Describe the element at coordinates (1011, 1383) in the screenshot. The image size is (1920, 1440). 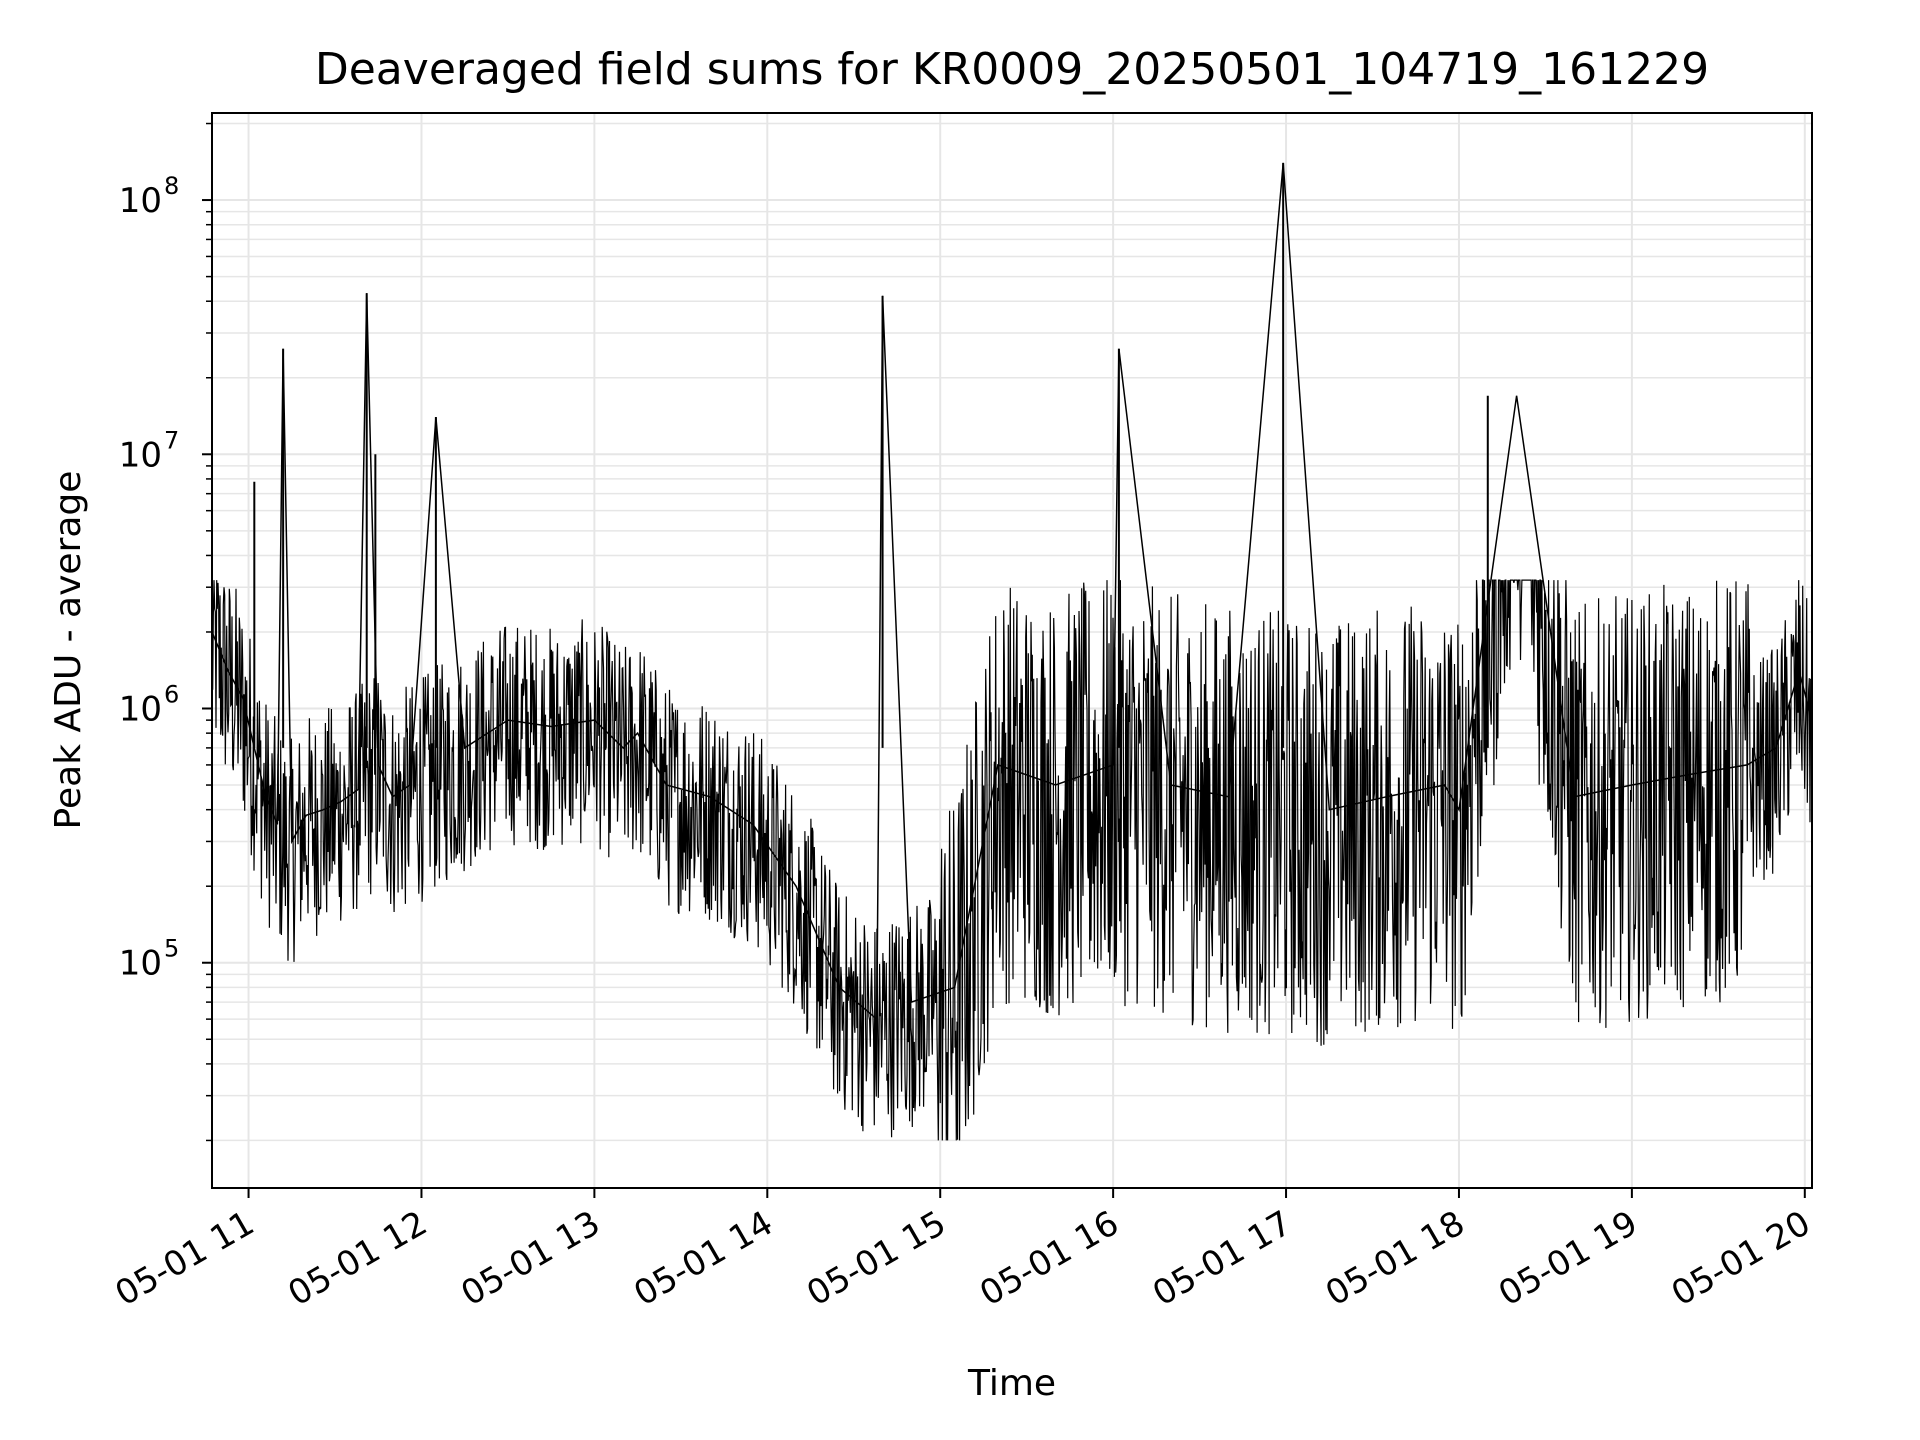
I see `x-axis-label: Time` at that location.